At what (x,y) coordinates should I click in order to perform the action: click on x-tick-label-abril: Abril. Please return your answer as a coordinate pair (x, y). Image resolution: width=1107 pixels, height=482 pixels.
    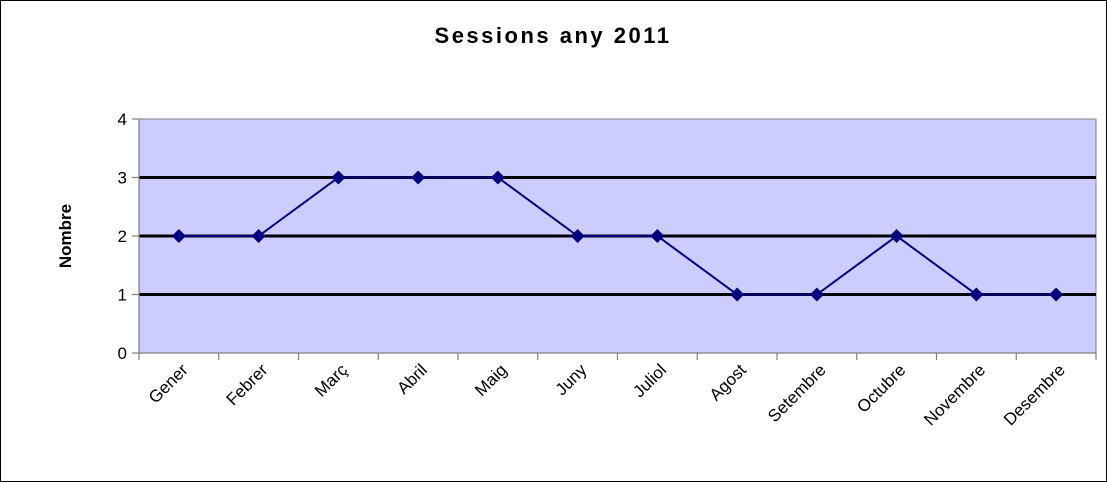
    Looking at the image, I should click on (411, 378).